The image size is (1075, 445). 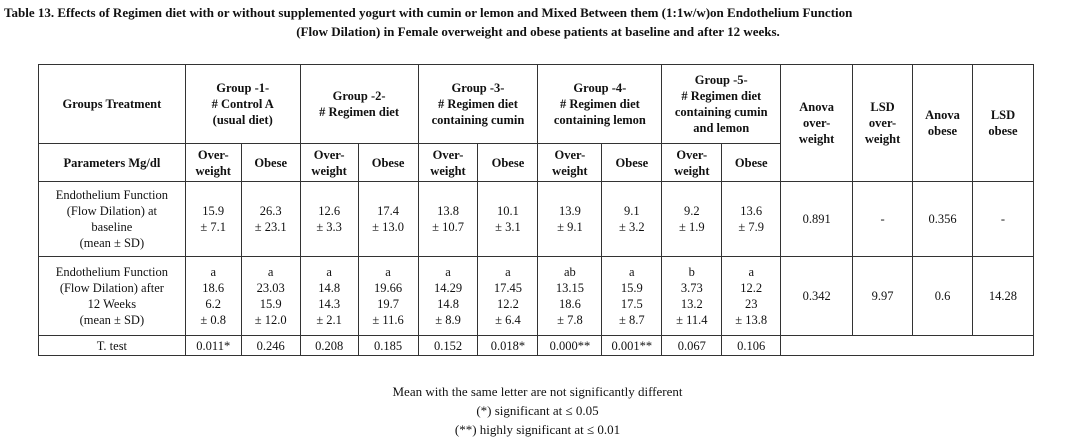 I want to click on t-test-value: 0.246, so click(x=270, y=345).